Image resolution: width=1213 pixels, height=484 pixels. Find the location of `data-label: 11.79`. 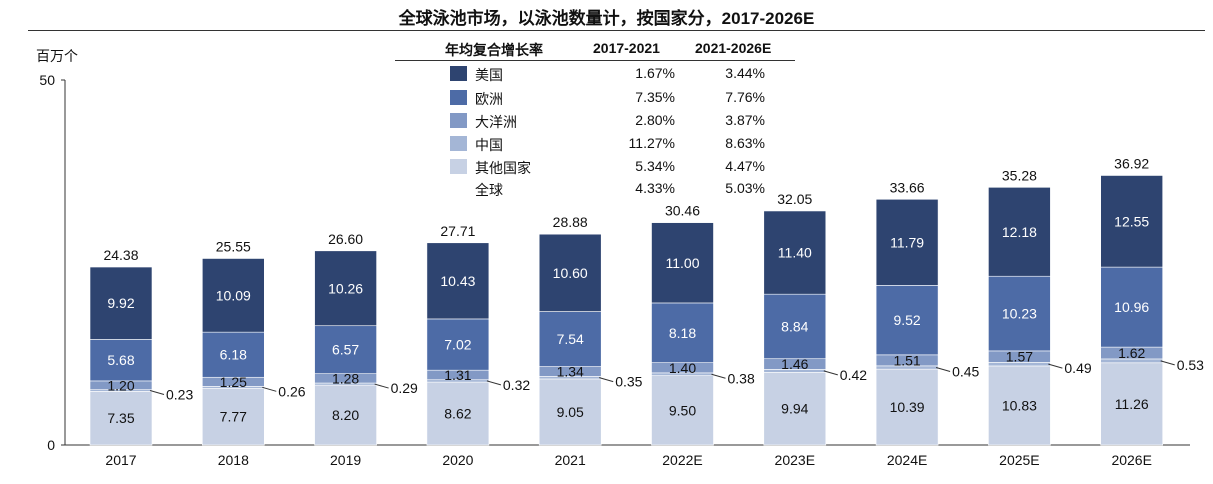

data-label: 11.79 is located at coordinates (907, 242).